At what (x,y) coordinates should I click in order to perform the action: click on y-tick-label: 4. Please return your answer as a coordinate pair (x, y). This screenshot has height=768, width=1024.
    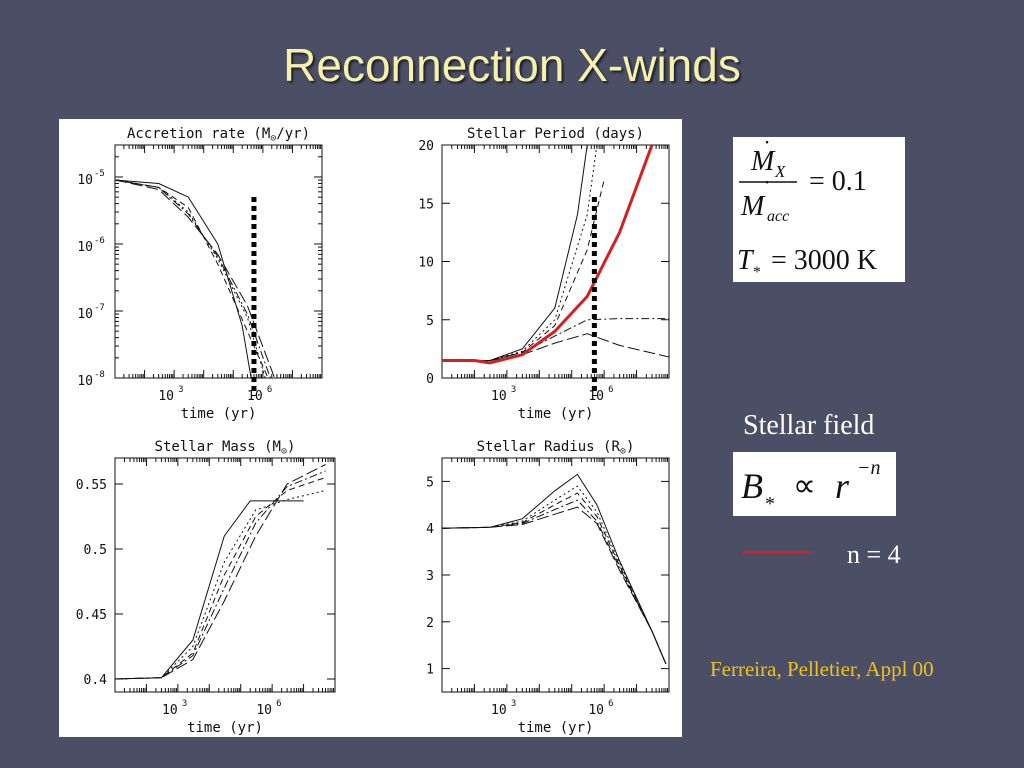
    Looking at the image, I should click on (430, 529).